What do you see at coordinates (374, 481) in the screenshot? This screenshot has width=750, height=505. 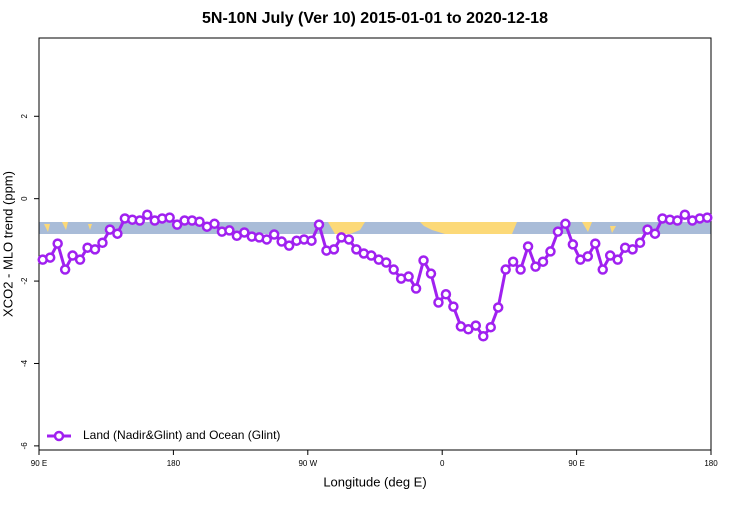 I see `x-axis-label: Longitude (deg E)` at bounding box center [374, 481].